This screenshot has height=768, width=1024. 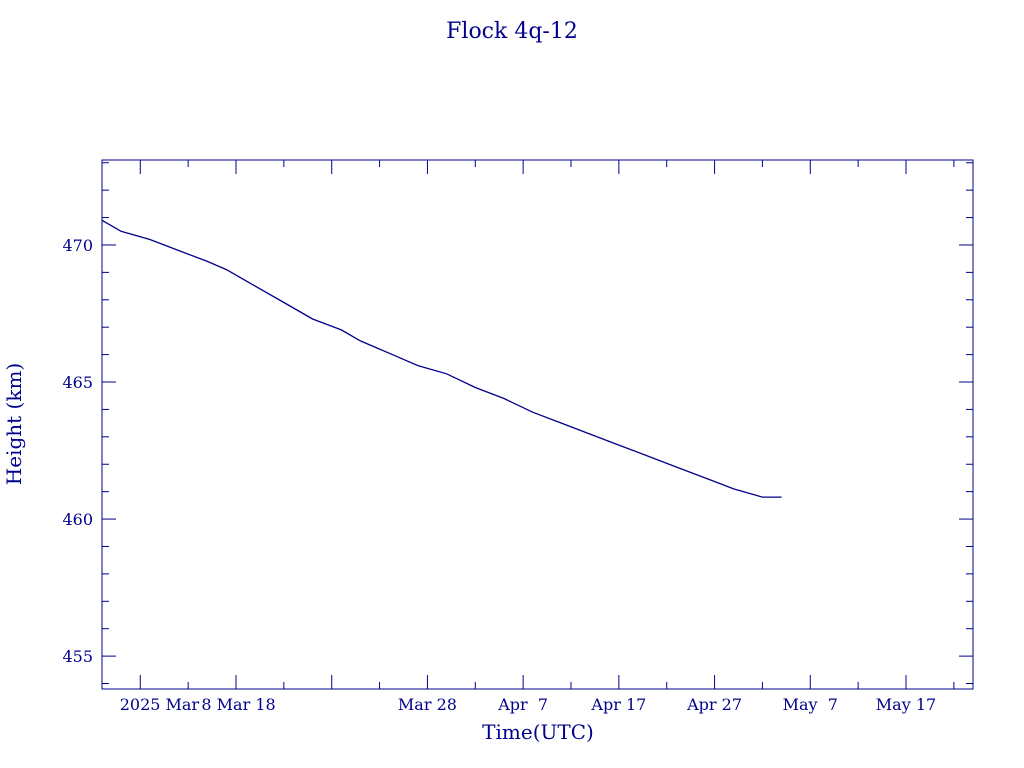 I want to click on y-tick-label: 465, so click(x=77, y=382).